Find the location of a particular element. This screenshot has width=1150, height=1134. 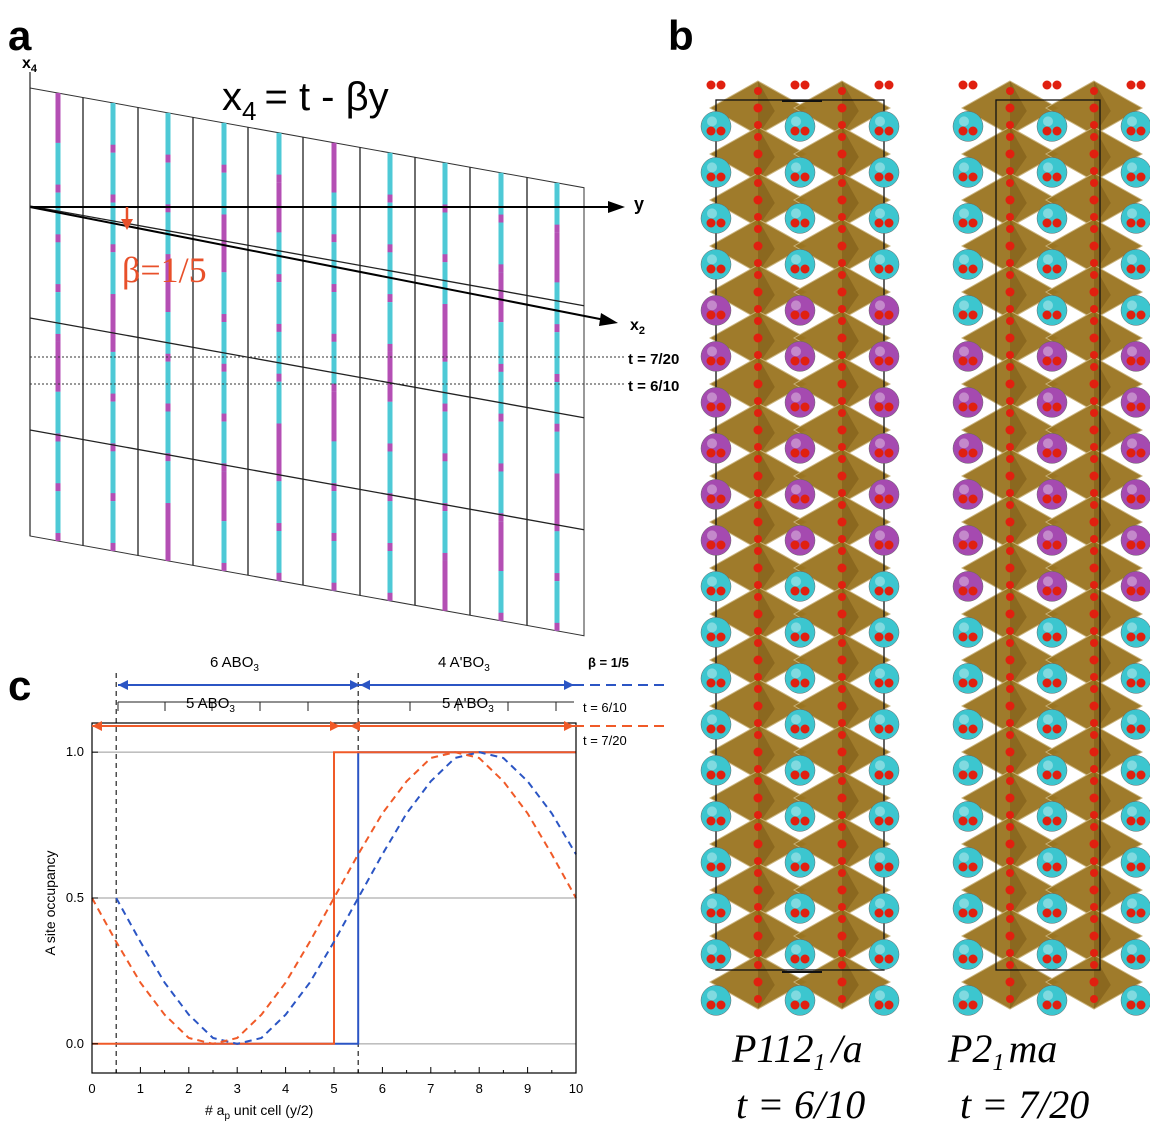

lattice-sloped-line is located at coordinates (307, 368).